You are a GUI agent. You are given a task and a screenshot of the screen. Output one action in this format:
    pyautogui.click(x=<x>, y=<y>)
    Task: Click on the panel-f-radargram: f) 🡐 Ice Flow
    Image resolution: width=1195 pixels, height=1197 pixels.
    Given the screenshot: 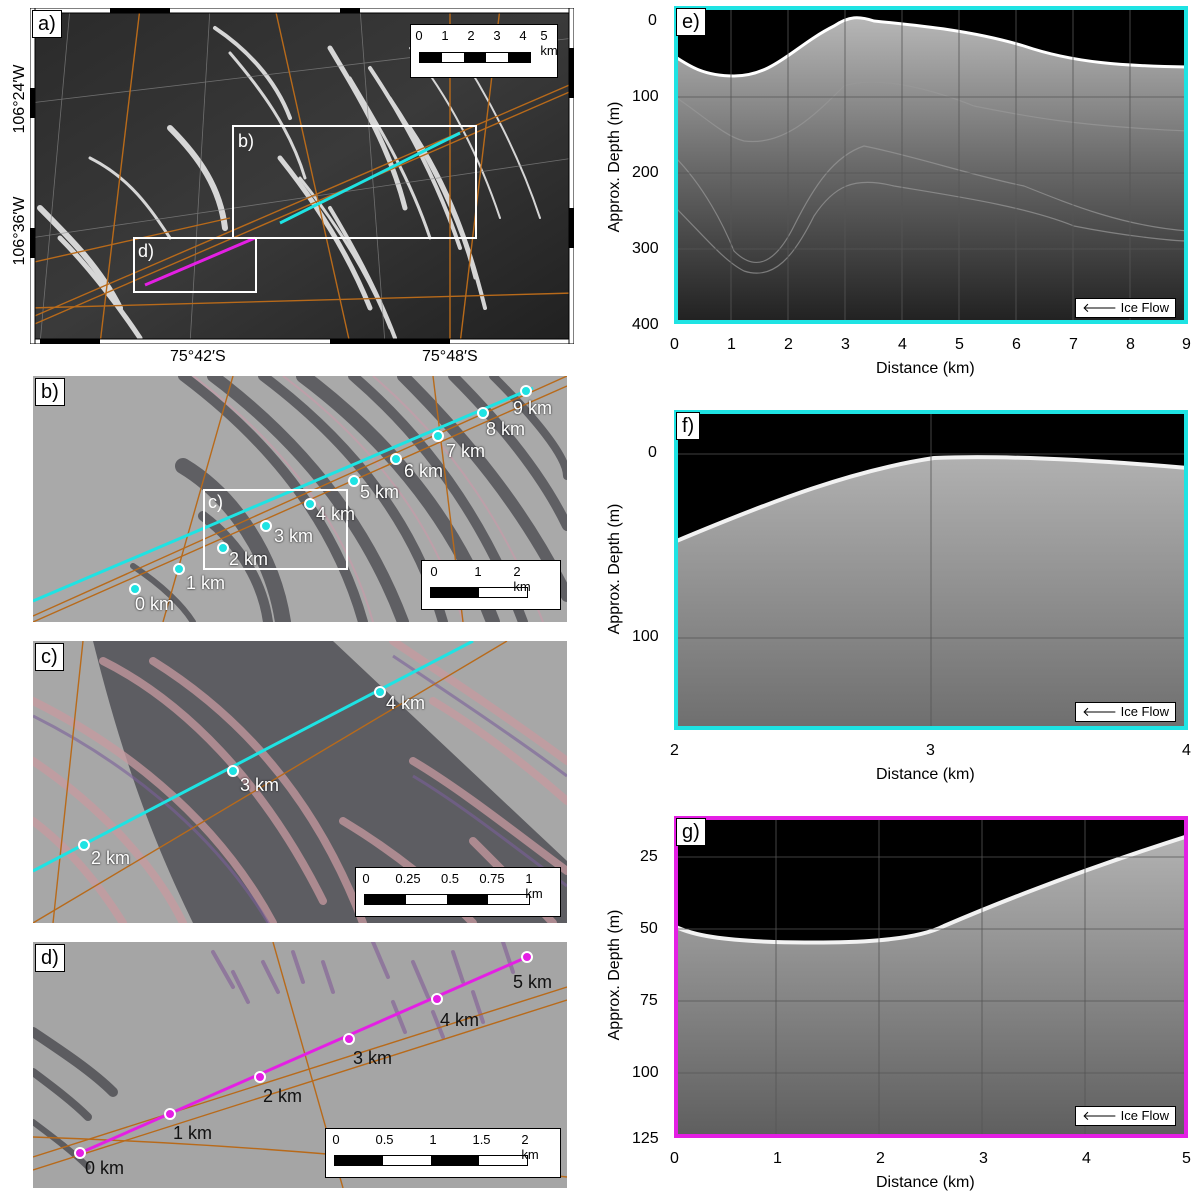 What is the action you would take?
    pyautogui.click(x=931, y=570)
    